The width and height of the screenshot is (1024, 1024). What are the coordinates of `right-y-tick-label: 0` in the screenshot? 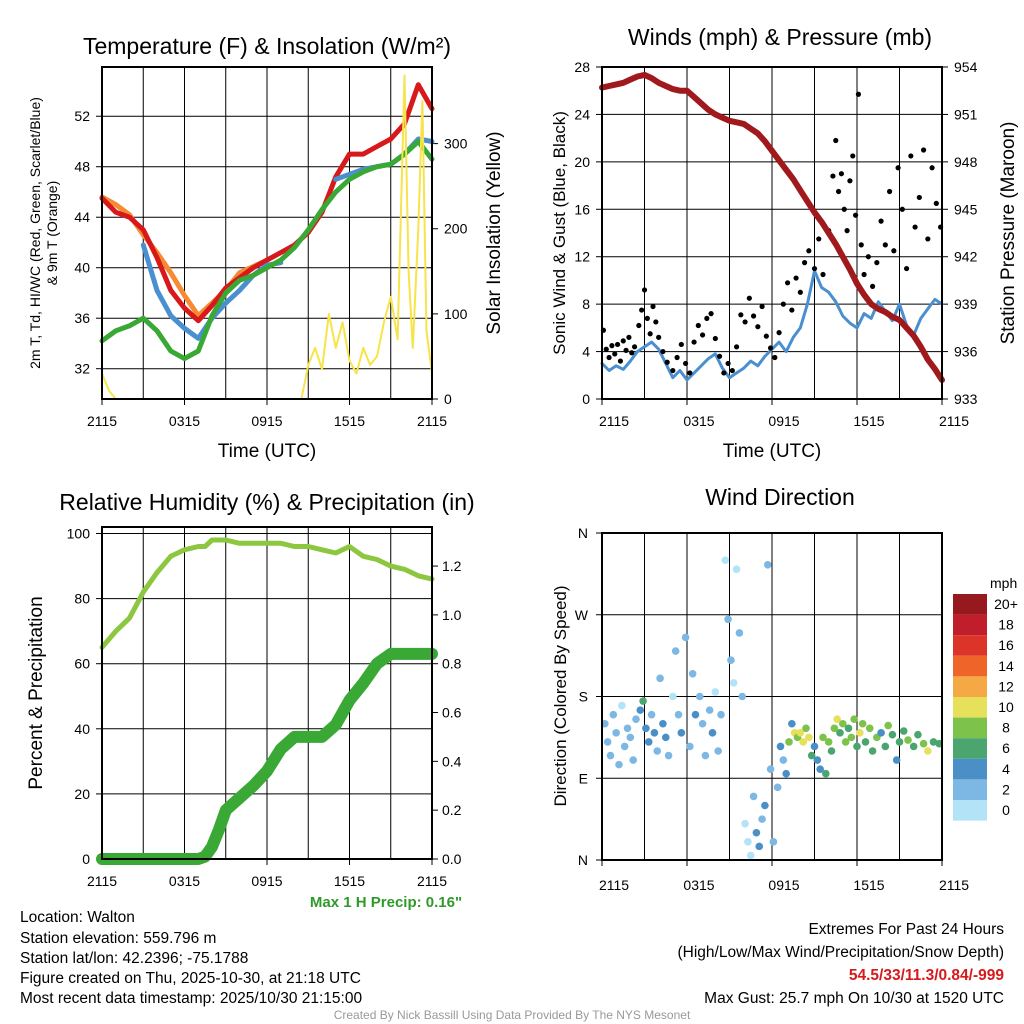 It's located at (448, 399).